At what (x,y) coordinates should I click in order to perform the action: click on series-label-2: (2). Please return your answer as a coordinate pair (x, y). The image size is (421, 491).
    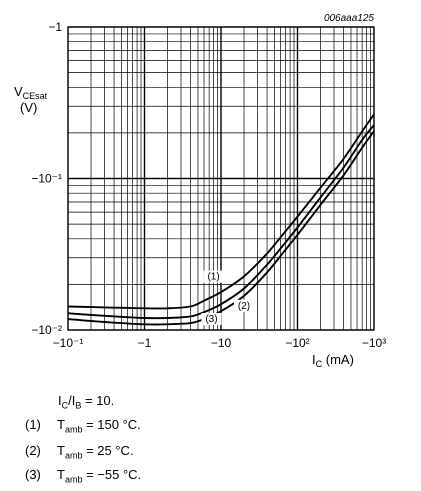
    Looking at the image, I should click on (244, 306).